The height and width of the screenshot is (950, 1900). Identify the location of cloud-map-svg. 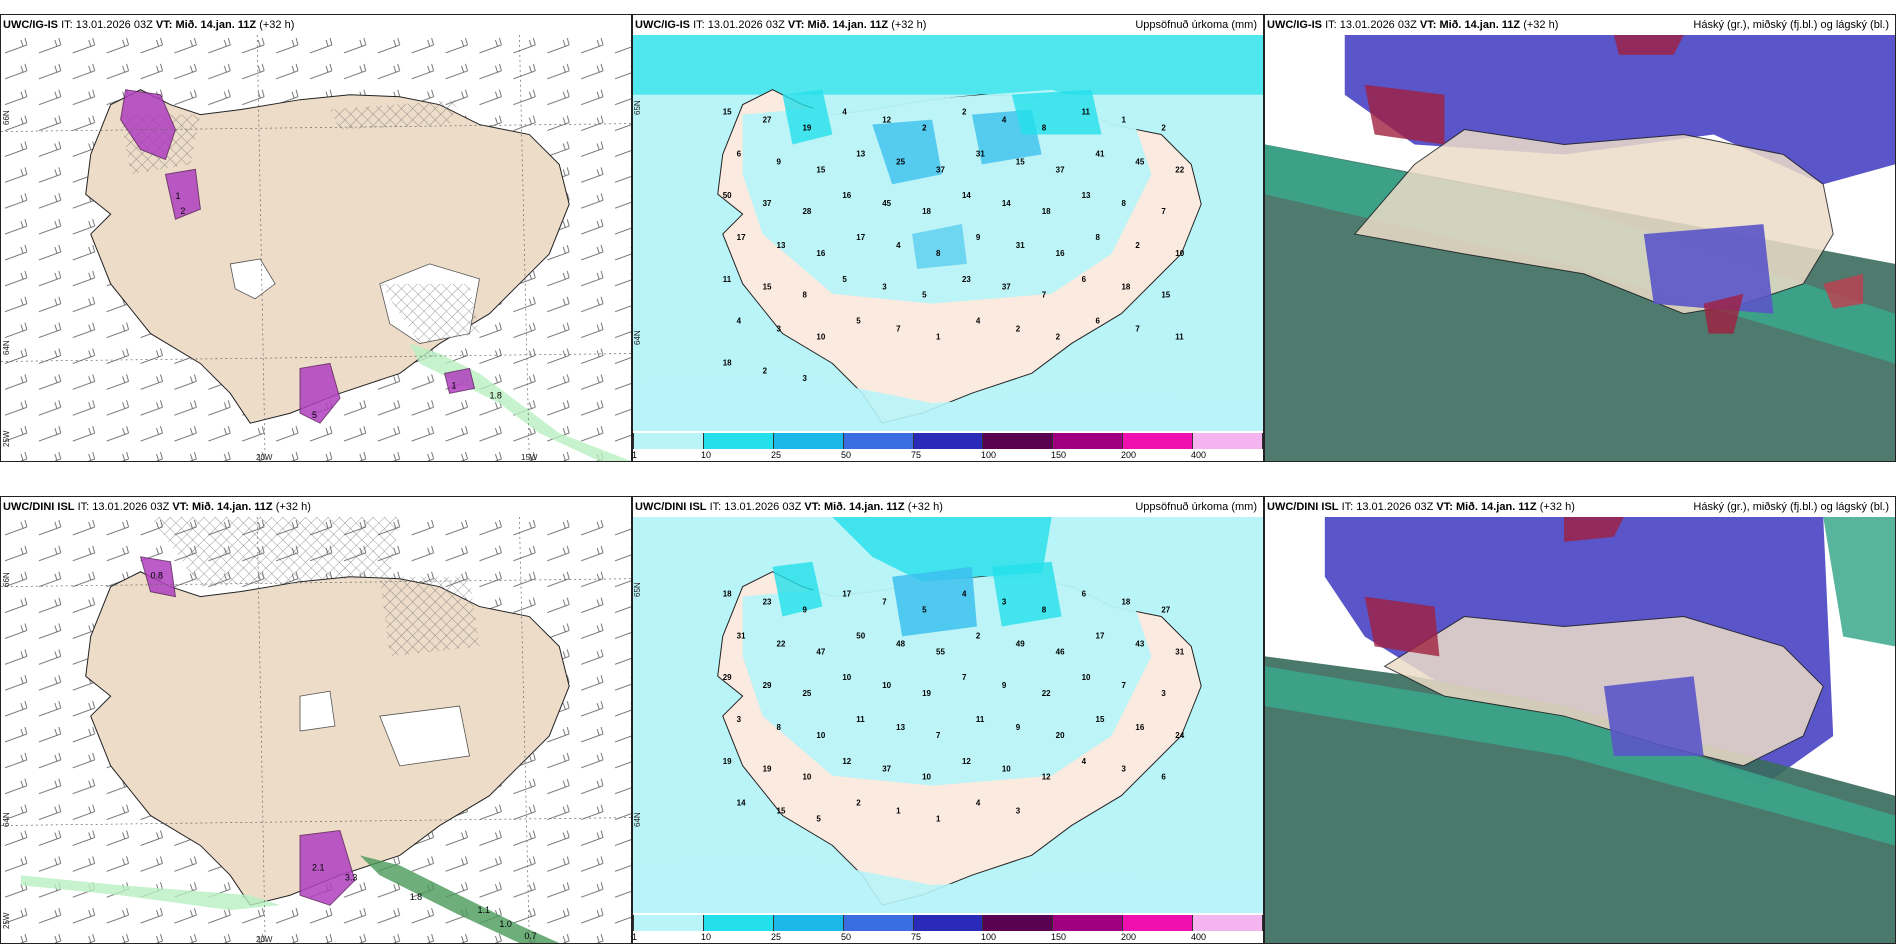
(1580, 248).